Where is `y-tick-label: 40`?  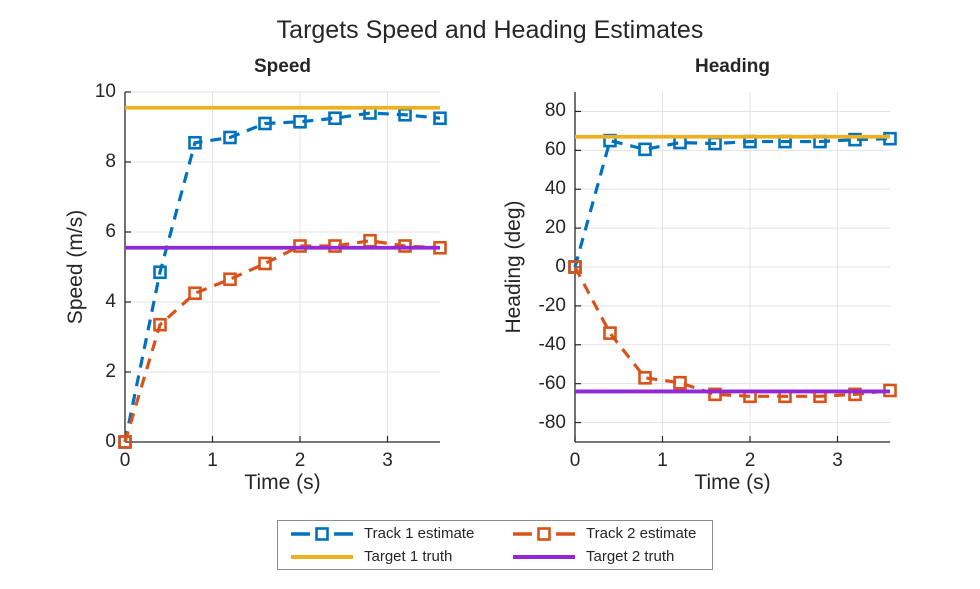
y-tick-label: 40 is located at coordinates (555, 189).